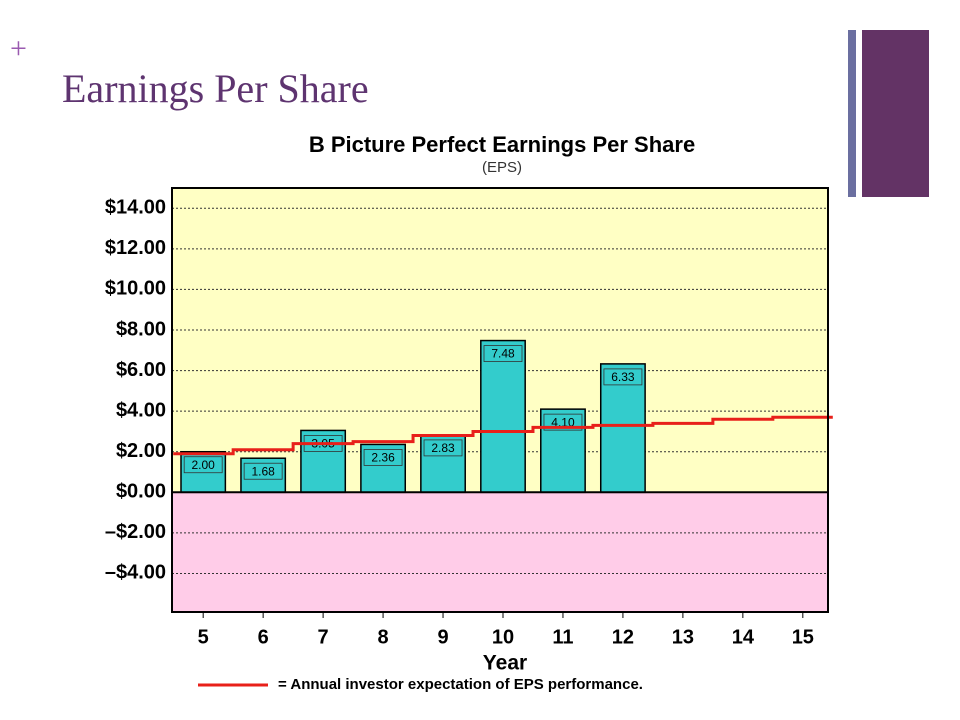 The height and width of the screenshot is (720, 960). I want to click on x-tick-label: 10, so click(503, 637).